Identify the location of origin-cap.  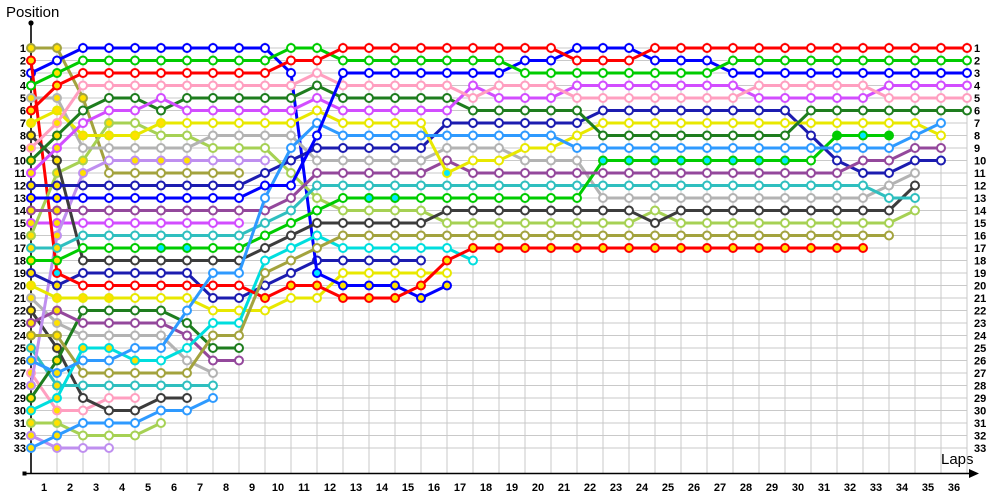
(24, 473).